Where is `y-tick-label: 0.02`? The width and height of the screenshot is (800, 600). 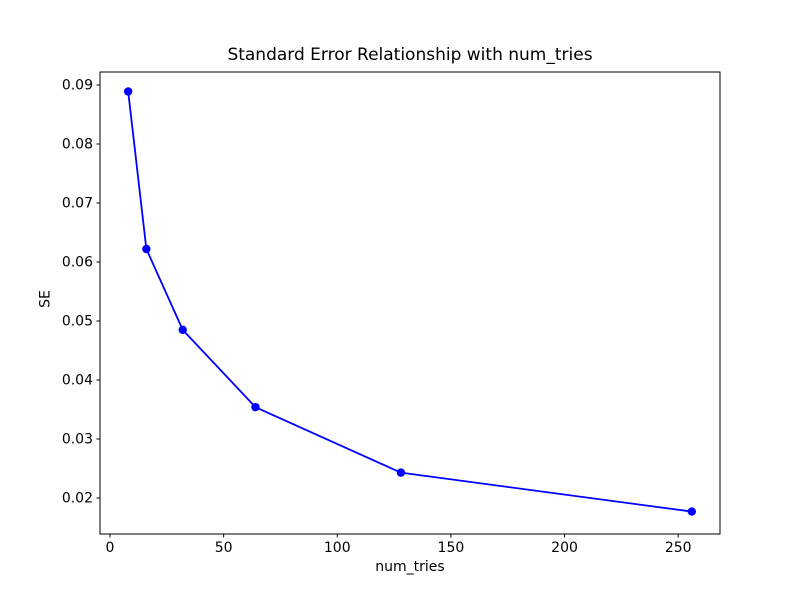
y-tick-label: 0.02 is located at coordinates (77, 499).